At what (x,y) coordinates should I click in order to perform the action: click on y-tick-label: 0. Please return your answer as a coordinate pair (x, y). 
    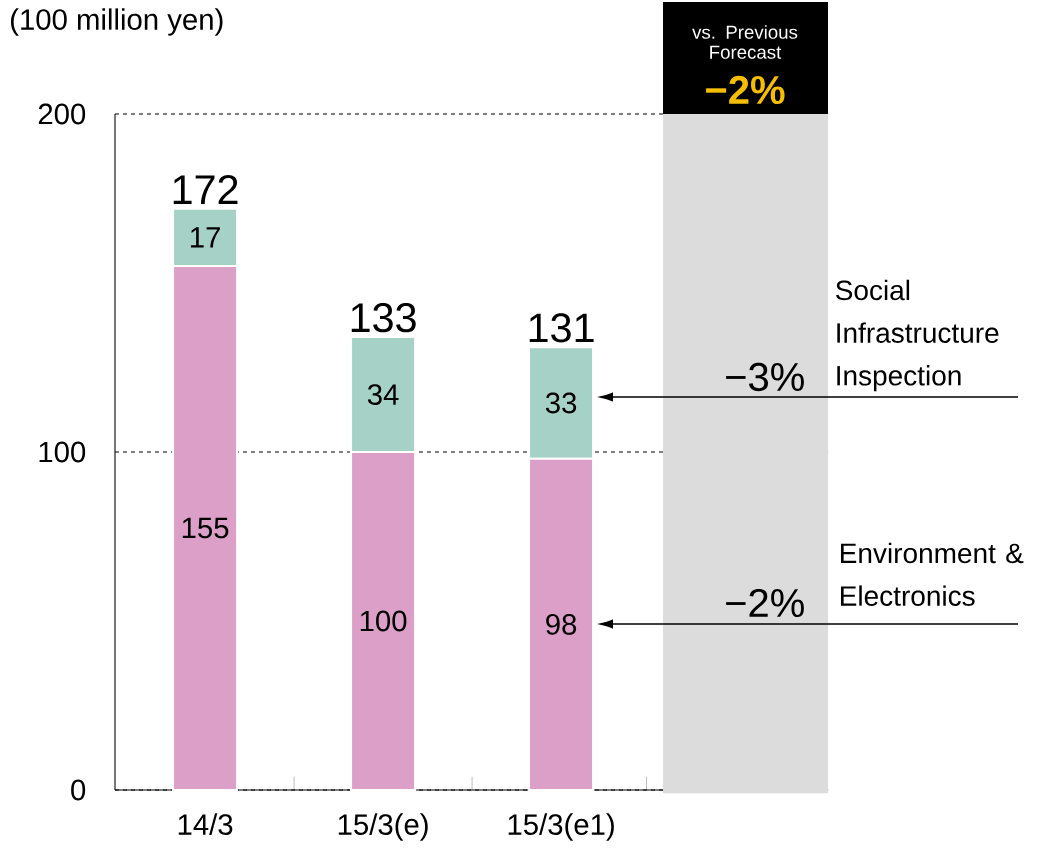
    Looking at the image, I should click on (78, 790).